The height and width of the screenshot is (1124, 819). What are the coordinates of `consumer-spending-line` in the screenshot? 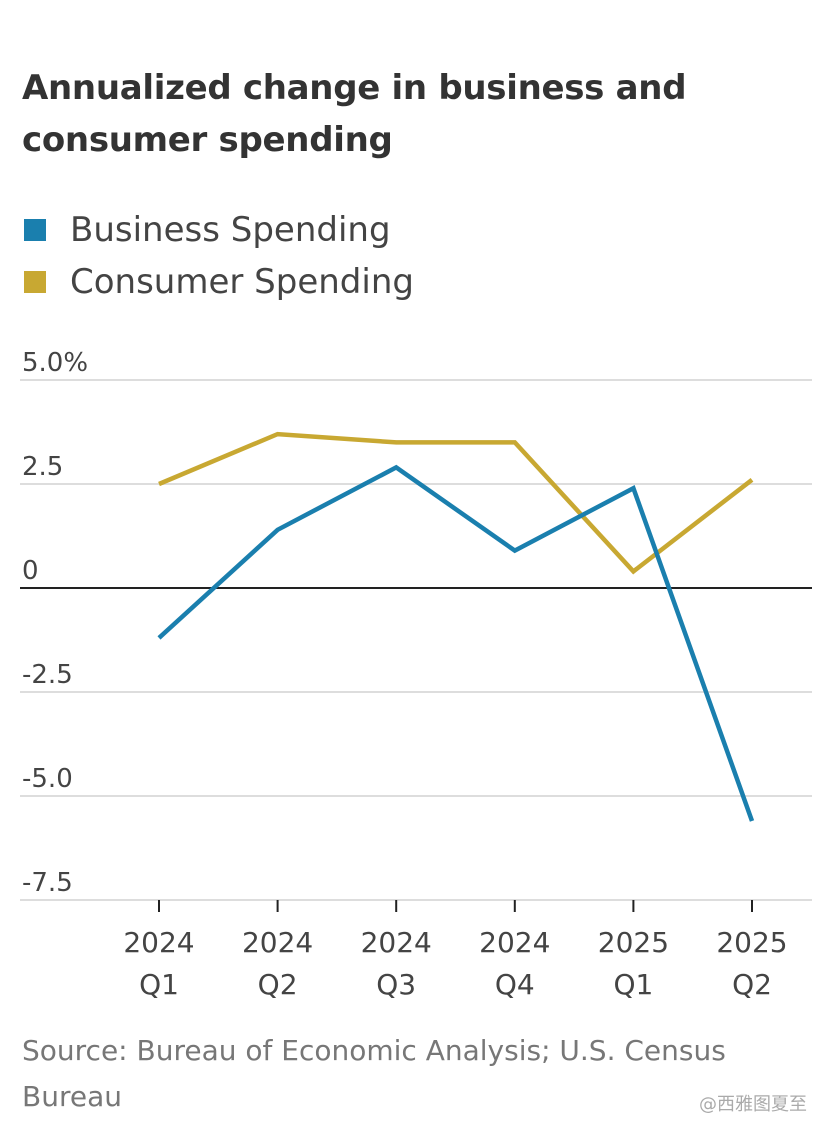 It's located at (456, 503).